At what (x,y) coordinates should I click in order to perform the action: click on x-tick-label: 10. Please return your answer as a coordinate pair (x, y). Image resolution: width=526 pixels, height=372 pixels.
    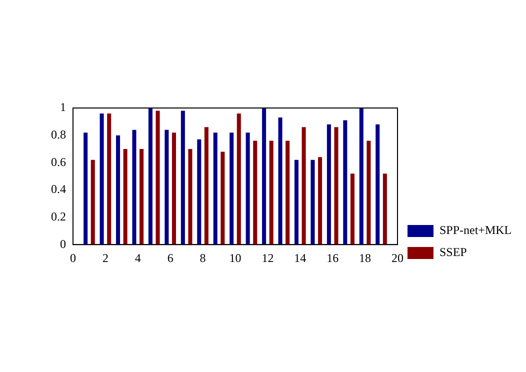
    Looking at the image, I should click on (235, 257).